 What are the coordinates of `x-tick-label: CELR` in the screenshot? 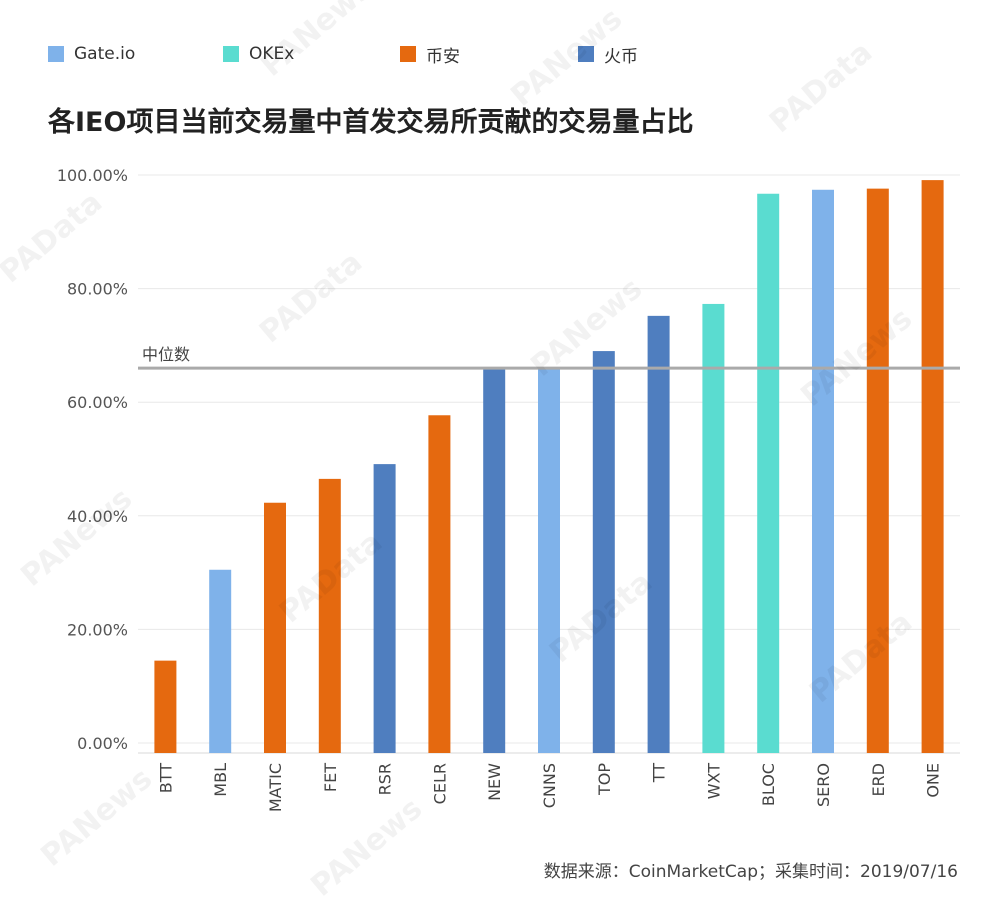 It's located at (439, 783).